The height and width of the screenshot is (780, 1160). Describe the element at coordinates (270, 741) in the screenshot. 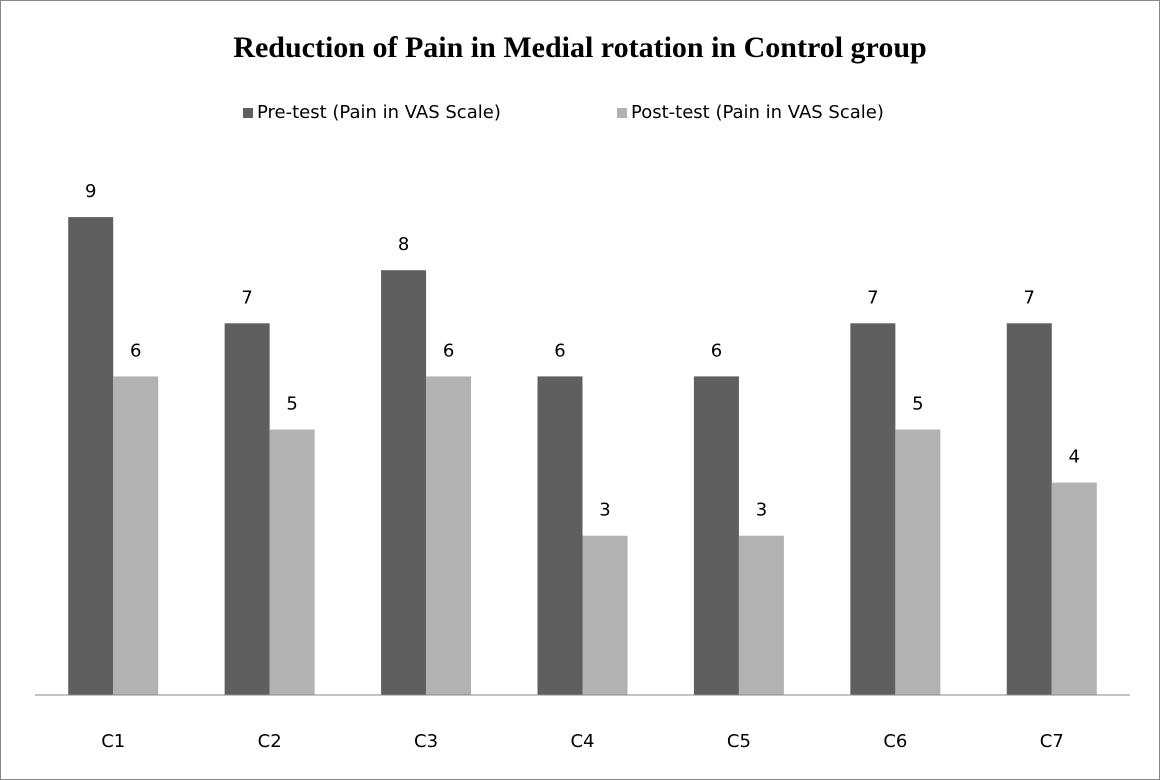

I see `x-tick-label: C2` at that location.